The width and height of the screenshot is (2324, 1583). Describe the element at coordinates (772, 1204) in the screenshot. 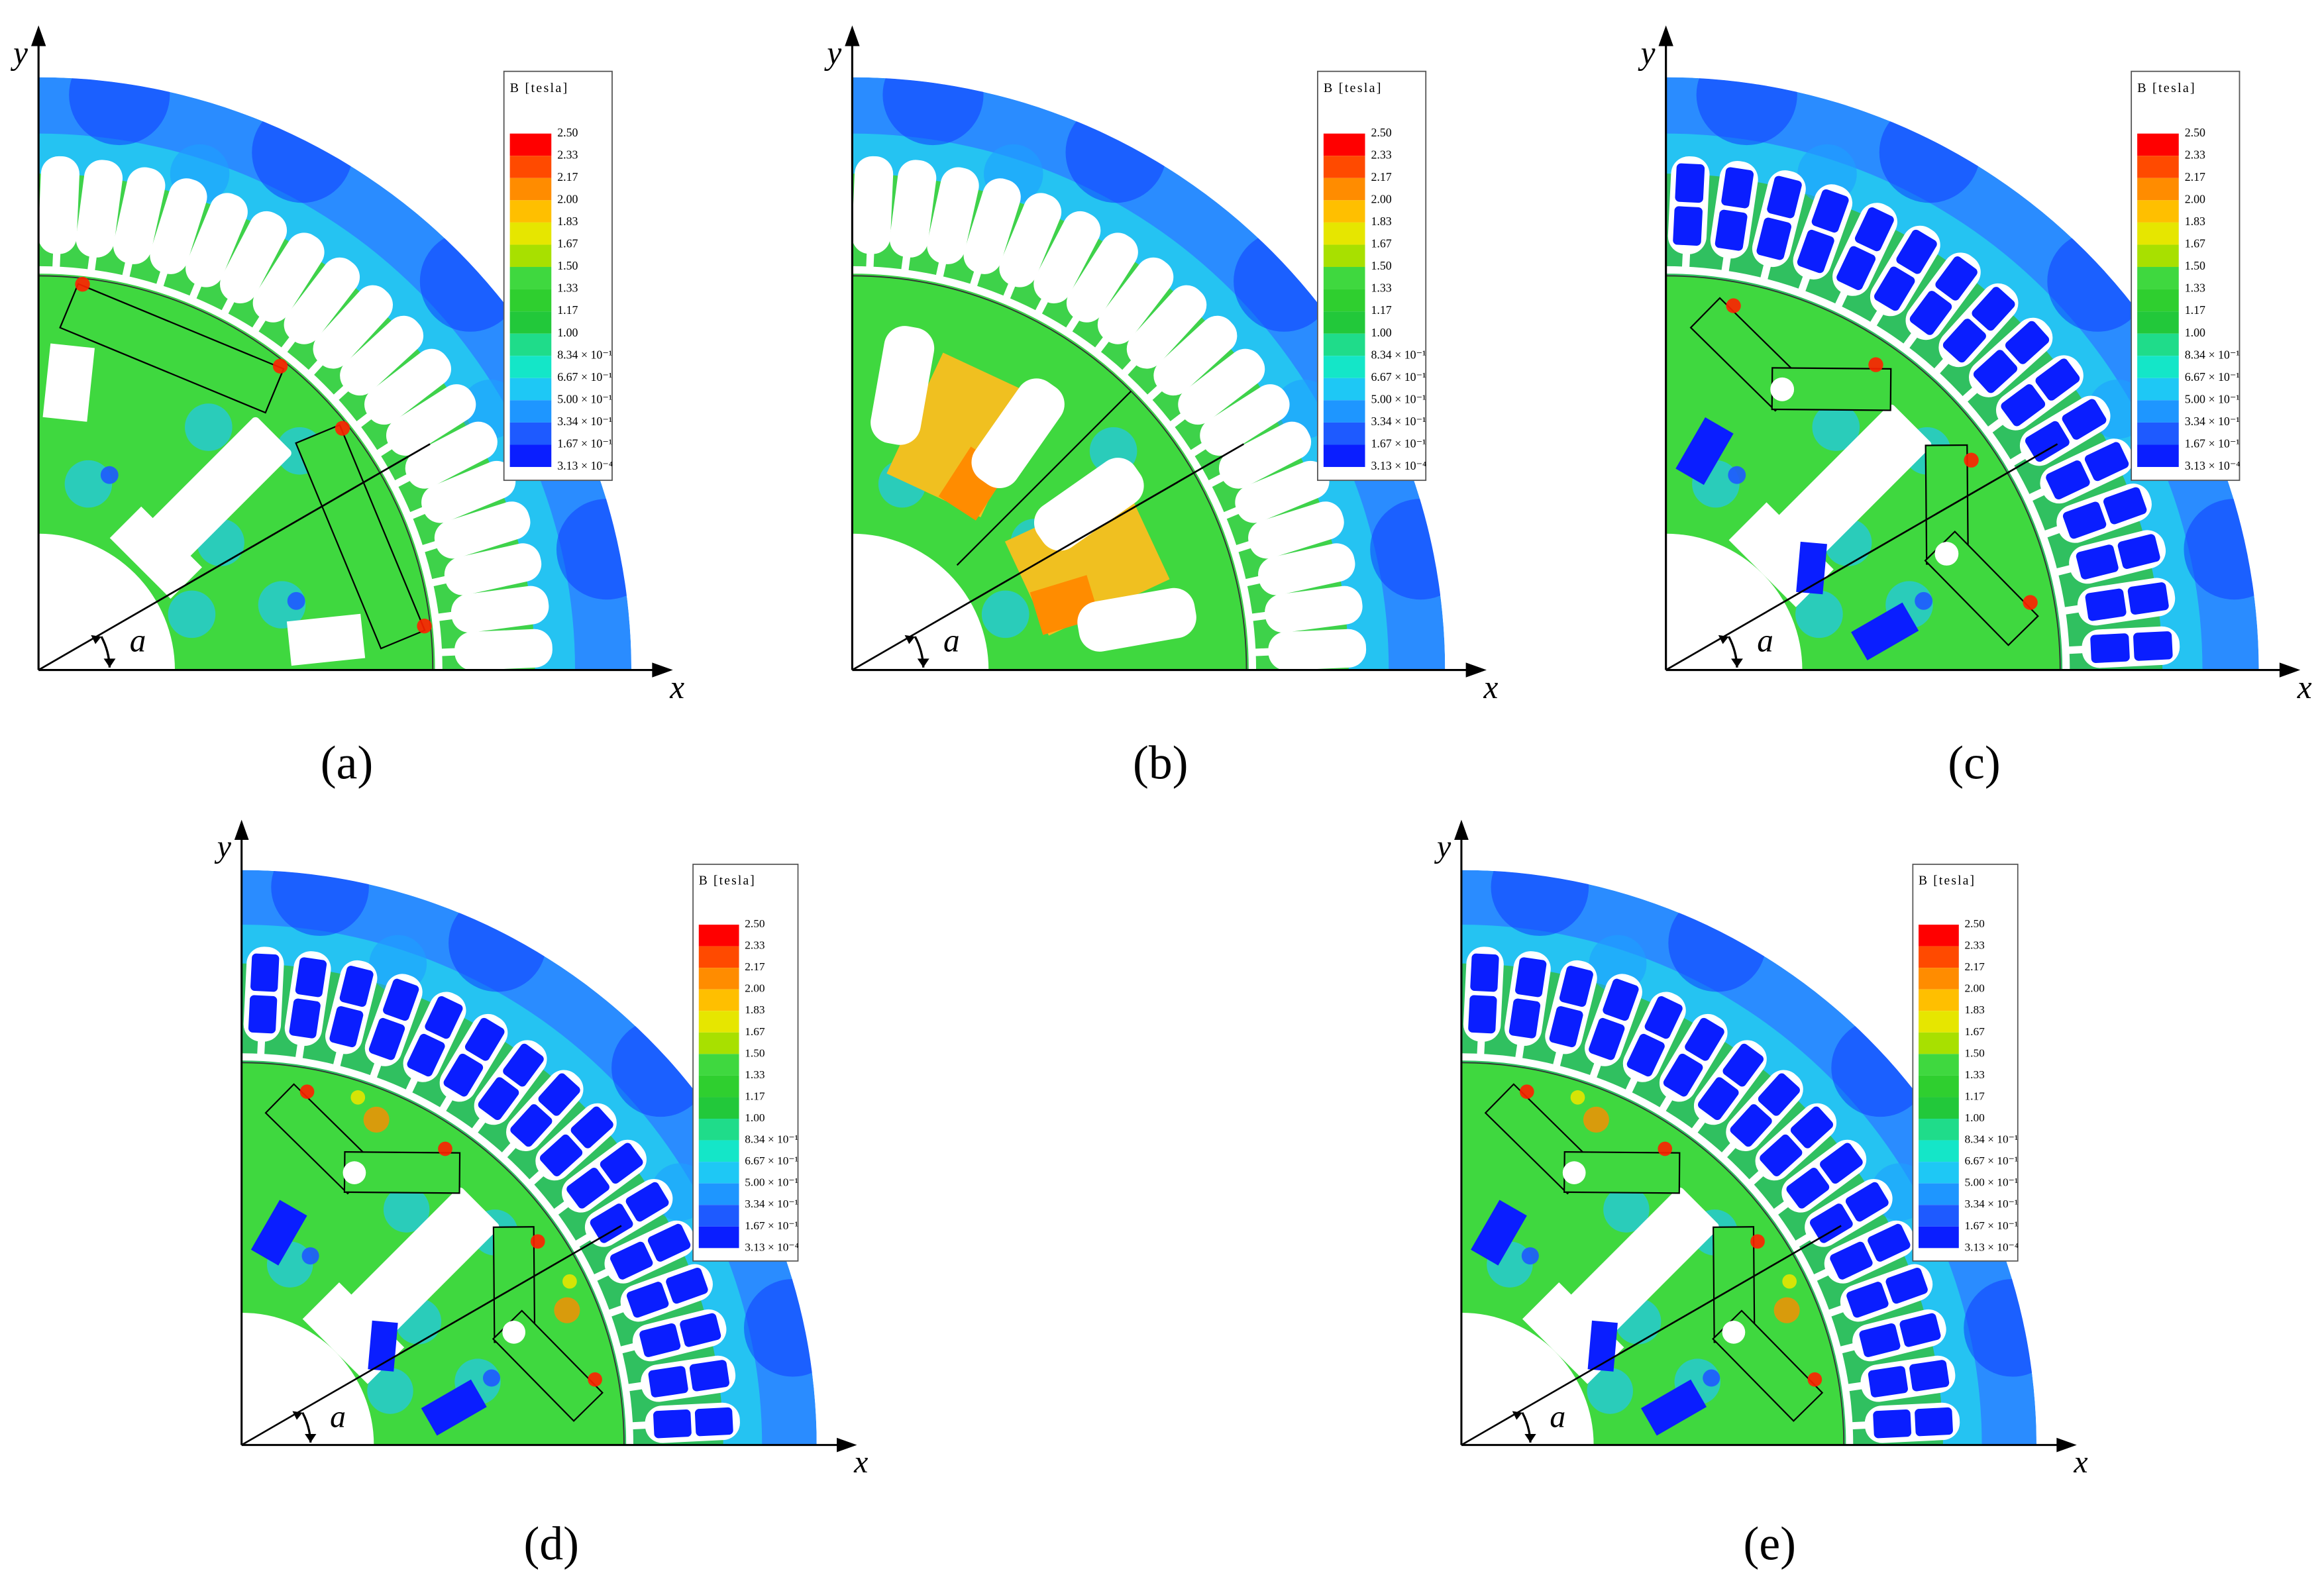

I see `legend-label: 3.34 × 10⁻¹` at that location.